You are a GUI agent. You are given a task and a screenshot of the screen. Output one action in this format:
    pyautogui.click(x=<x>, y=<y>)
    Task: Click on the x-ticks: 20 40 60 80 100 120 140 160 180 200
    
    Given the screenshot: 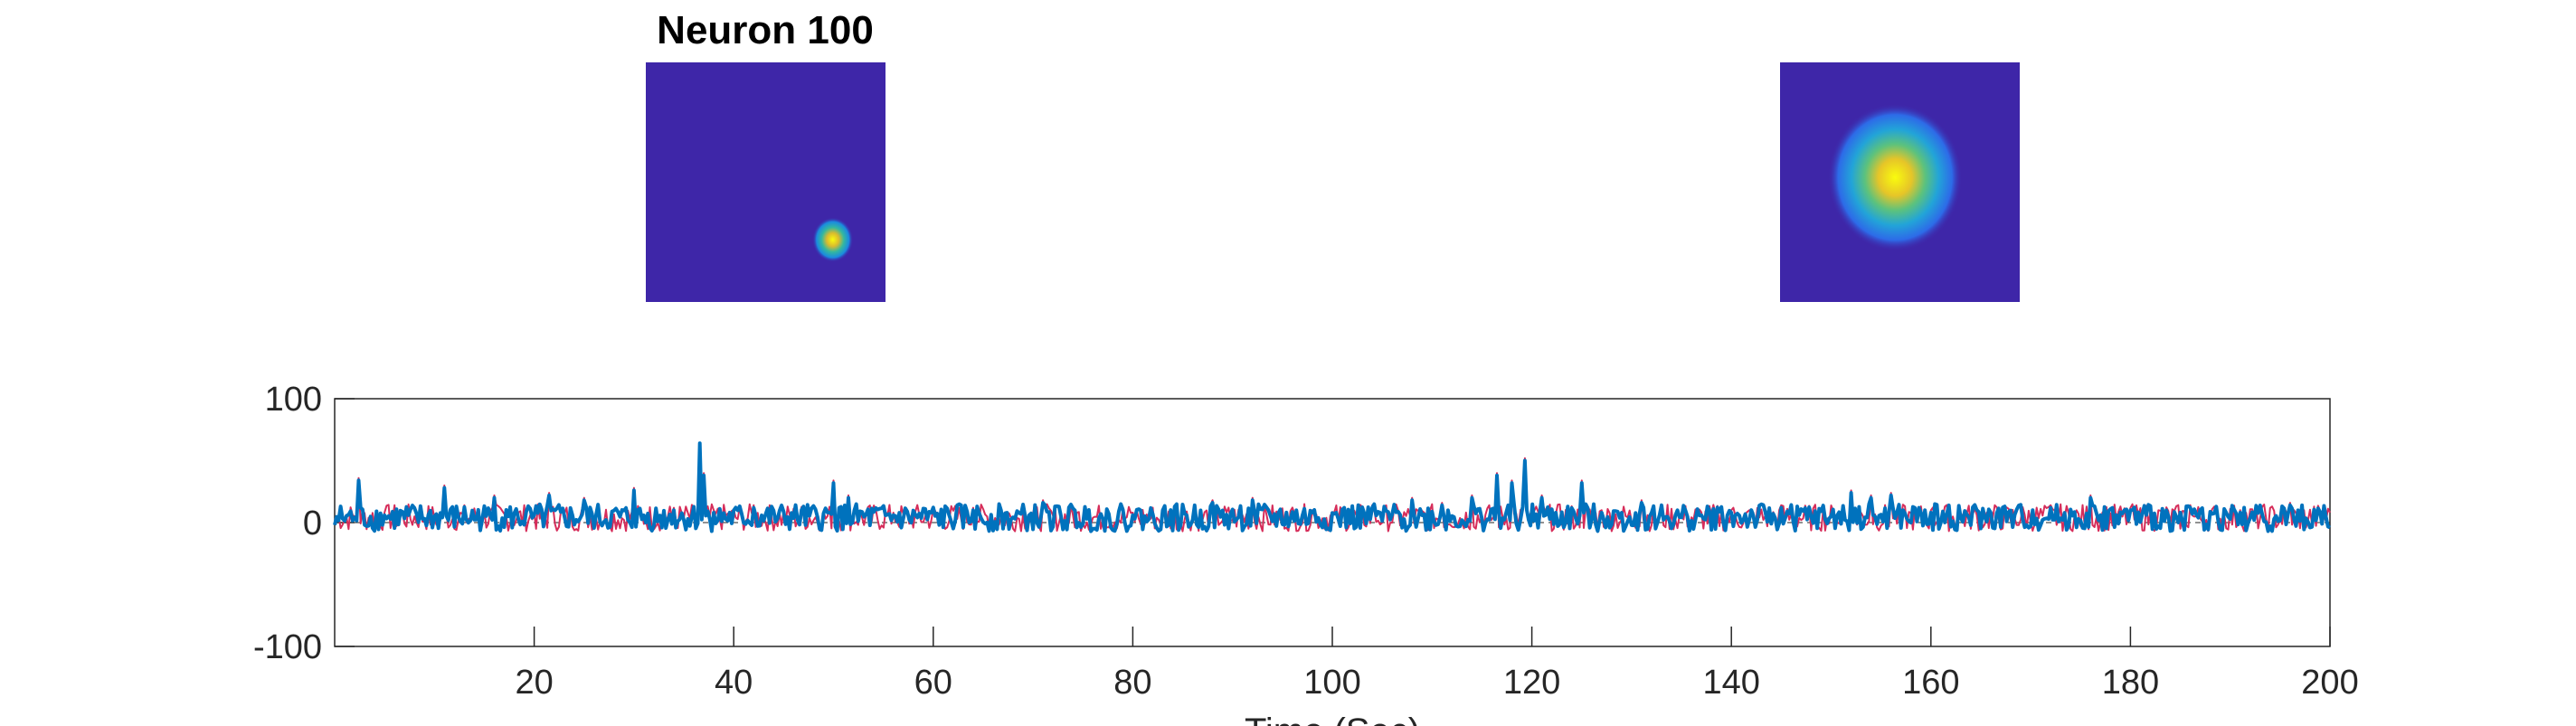 What is the action you would take?
    pyautogui.click(x=1437, y=664)
    